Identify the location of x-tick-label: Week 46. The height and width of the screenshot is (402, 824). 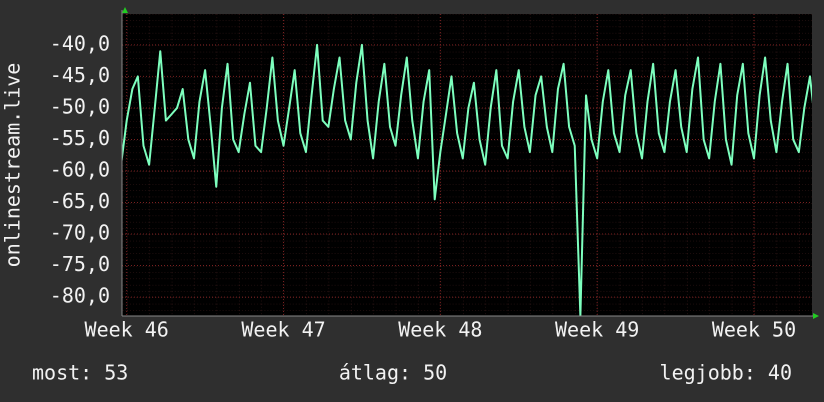
(127, 330).